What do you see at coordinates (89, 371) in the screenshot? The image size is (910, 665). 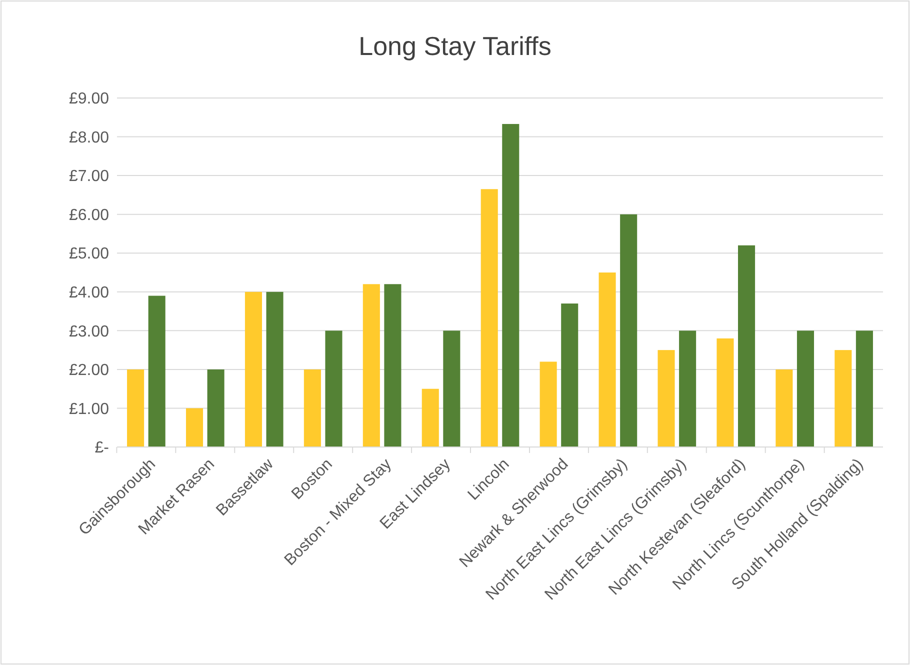 I see `y-tick-label: £2.00` at bounding box center [89, 371].